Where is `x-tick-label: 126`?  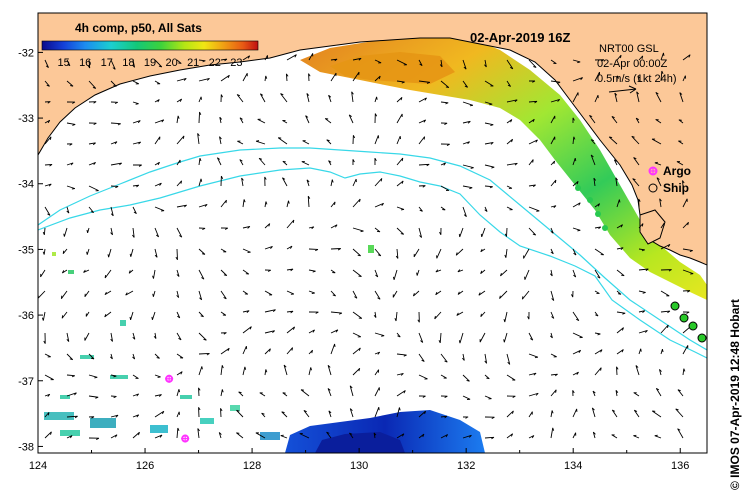 x-tick-label: 126 is located at coordinates (145, 466).